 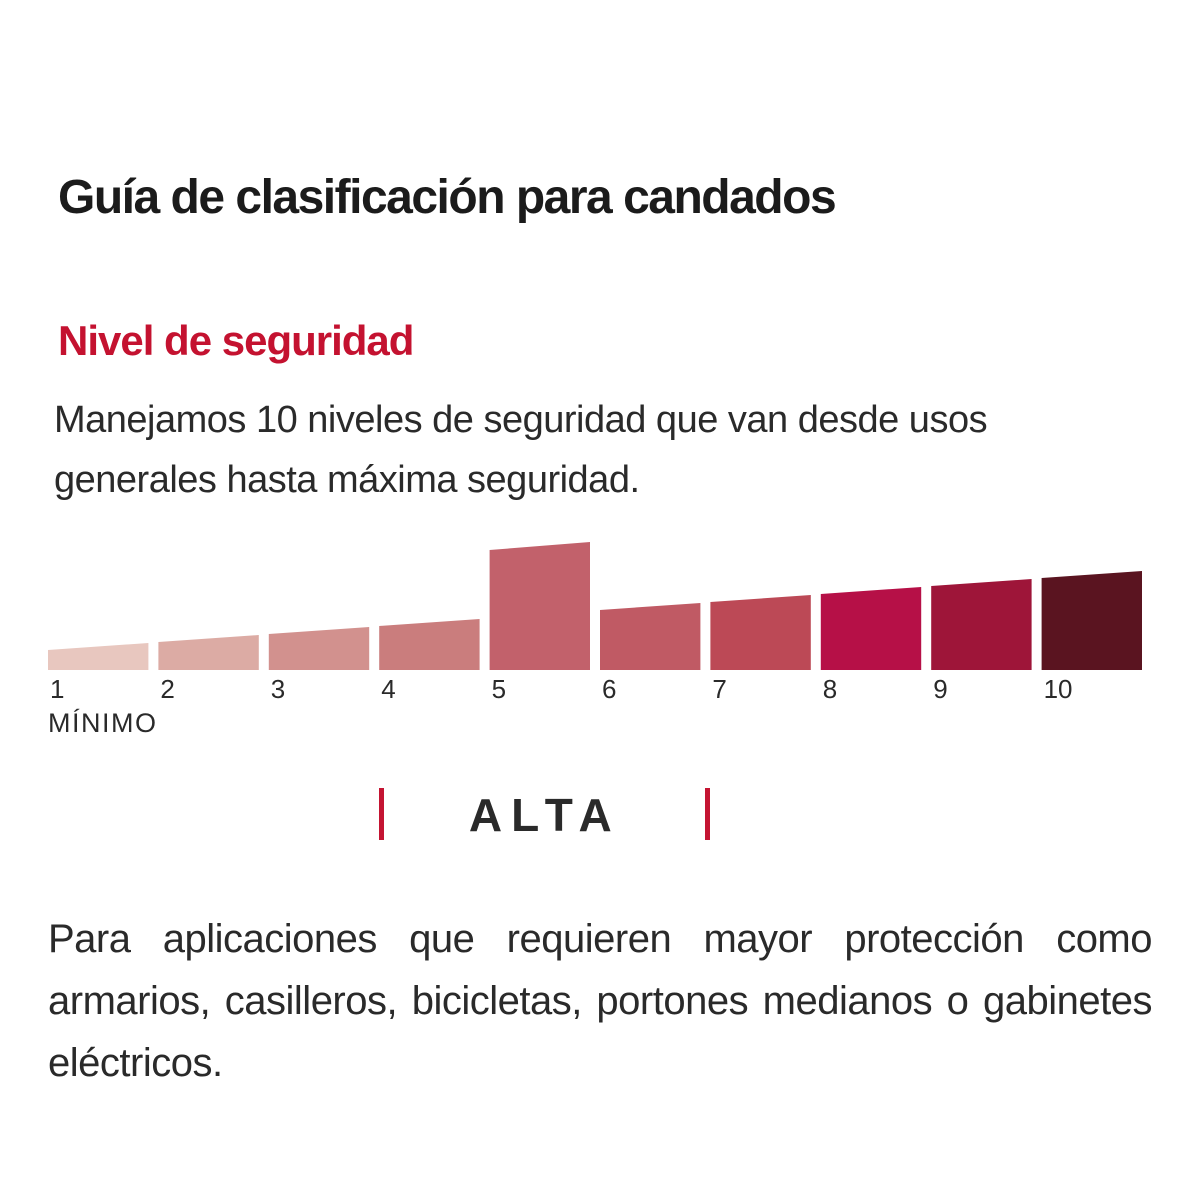 What do you see at coordinates (103, 723) in the screenshot?
I see `minimum-annotation: MÍNIMO` at bounding box center [103, 723].